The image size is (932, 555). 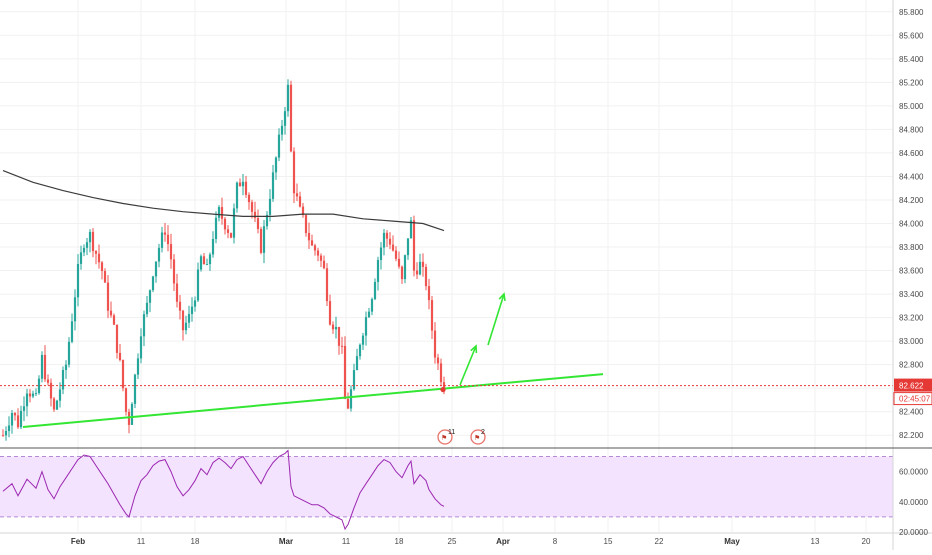 What do you see at coordinates (911, 224) in the screenshot?
I see `price-tick-label: 84.000` at bounding box center [911, 224].